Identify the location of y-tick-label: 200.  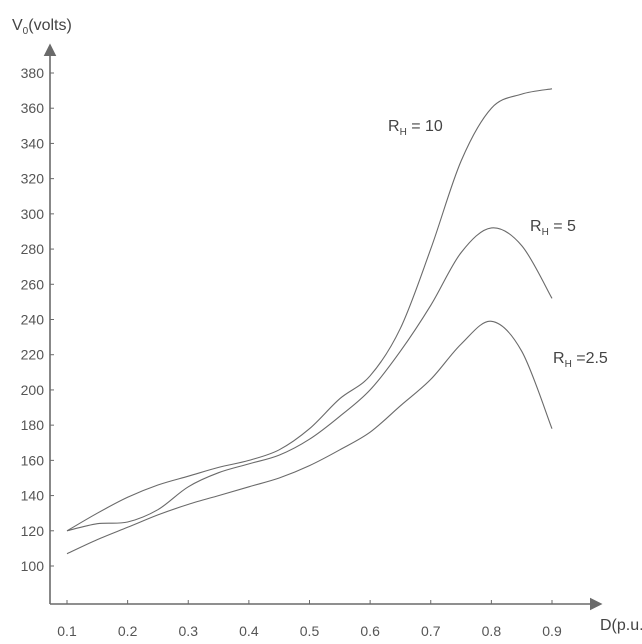
(33, 390).